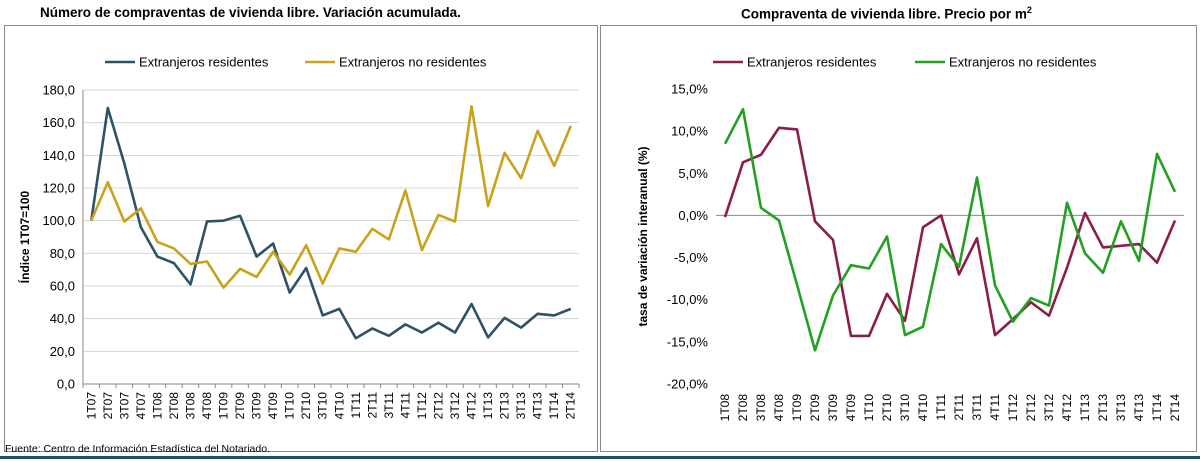  I want to click on left-chart-legend-label-2: Extranjeros no residentes, so click(413, 62).